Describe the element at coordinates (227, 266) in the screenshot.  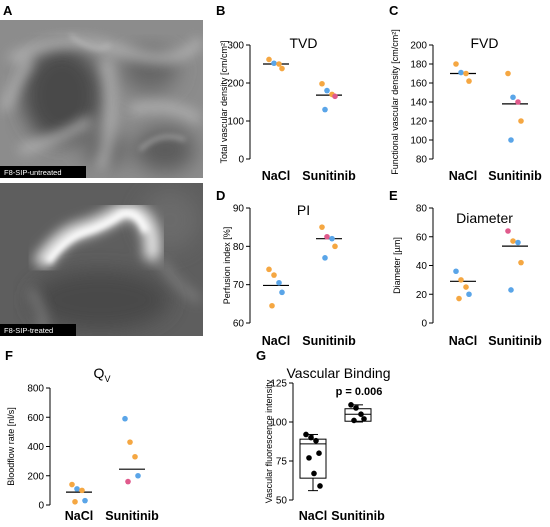
I see `y-axis-label: Perfusion index [%]` at that location.